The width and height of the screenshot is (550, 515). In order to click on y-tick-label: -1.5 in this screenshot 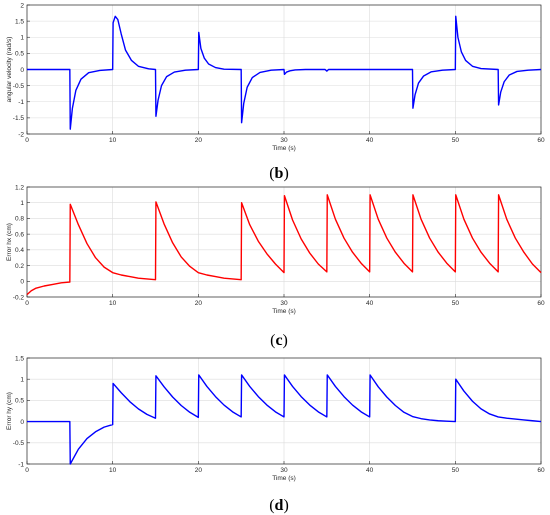, I will do `click(19, 118)`.